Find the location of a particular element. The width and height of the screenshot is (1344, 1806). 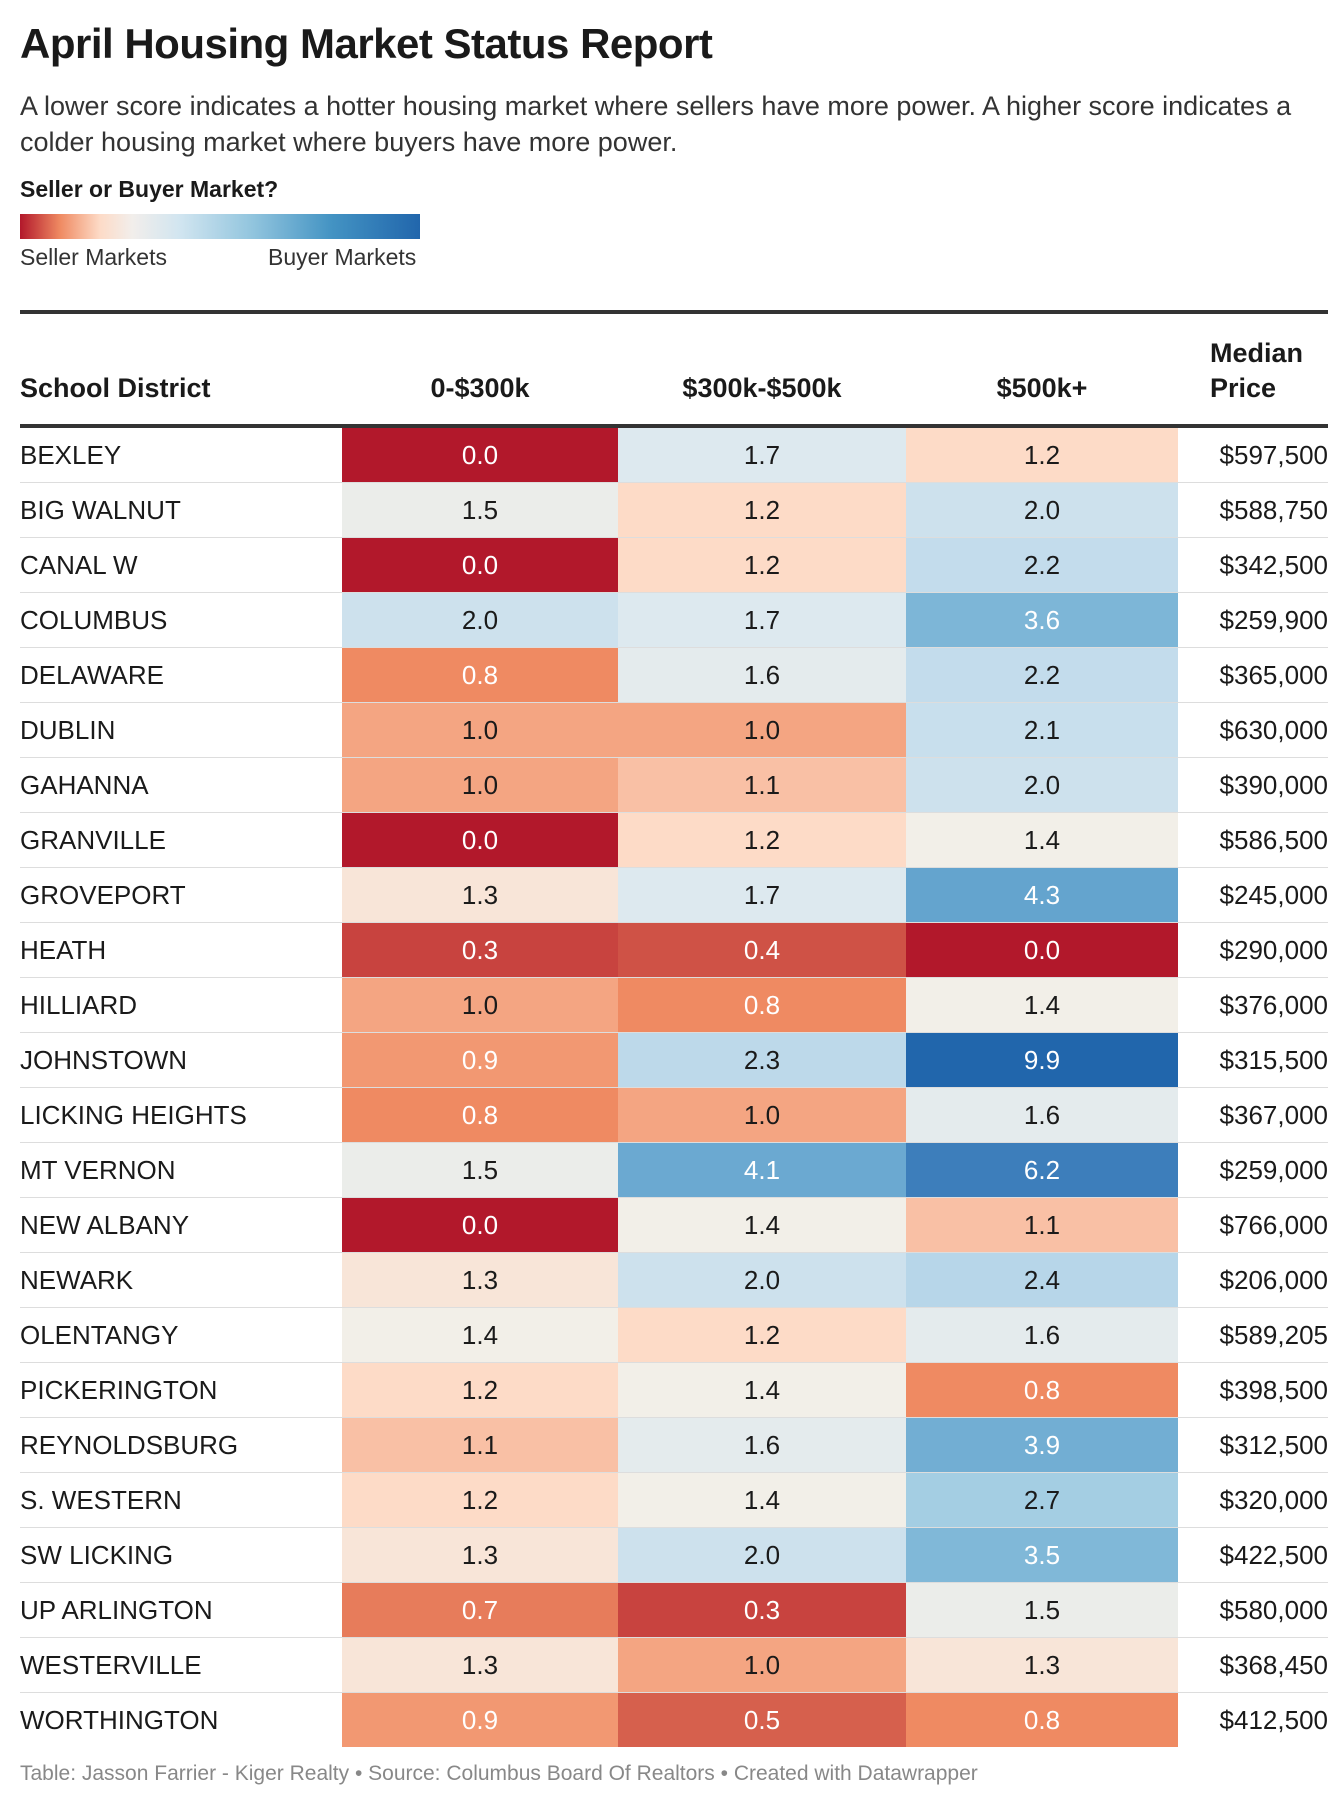

table-row: GAHANNA 1.0 1.1 2.0 $390,000 is located at coordinates (674, 785).